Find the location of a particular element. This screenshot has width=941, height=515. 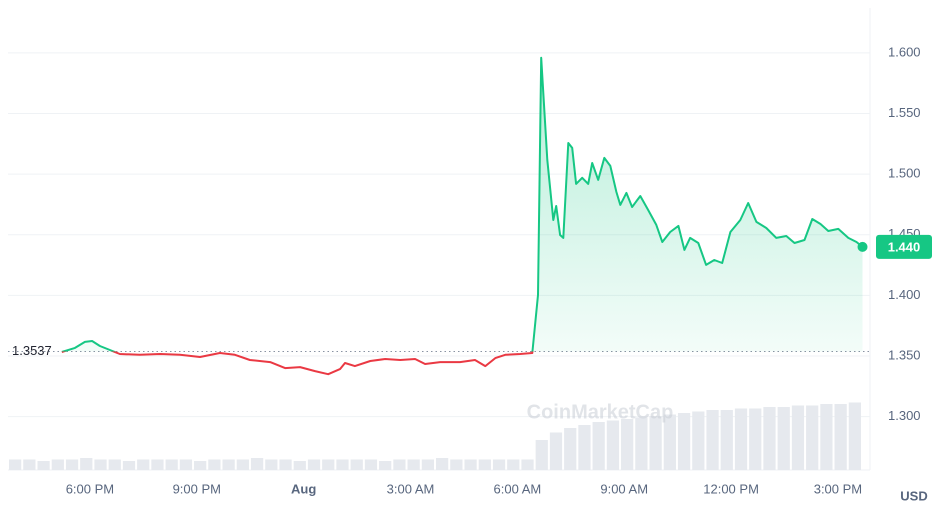

x-tick-label: 6:00 PM is located at coordinates (90, 488).